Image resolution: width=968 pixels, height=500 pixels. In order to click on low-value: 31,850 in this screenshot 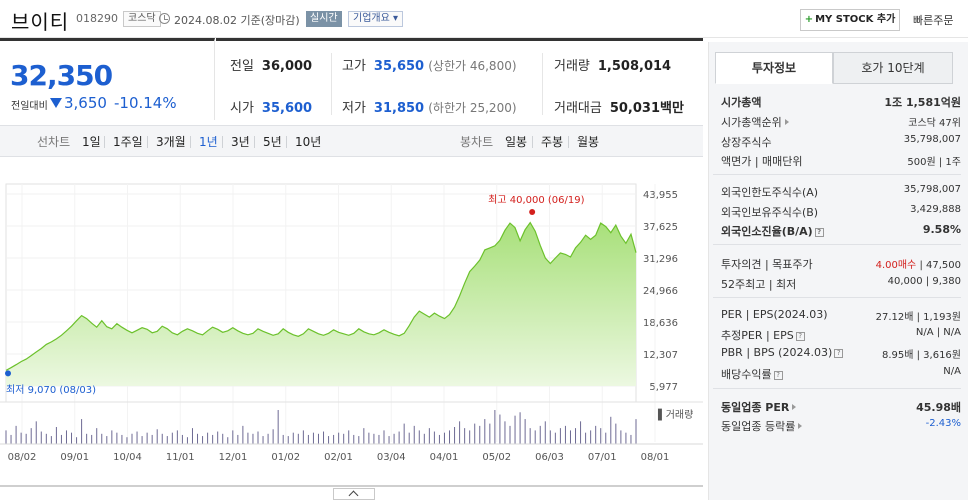, I will do `click(399, 108)`.